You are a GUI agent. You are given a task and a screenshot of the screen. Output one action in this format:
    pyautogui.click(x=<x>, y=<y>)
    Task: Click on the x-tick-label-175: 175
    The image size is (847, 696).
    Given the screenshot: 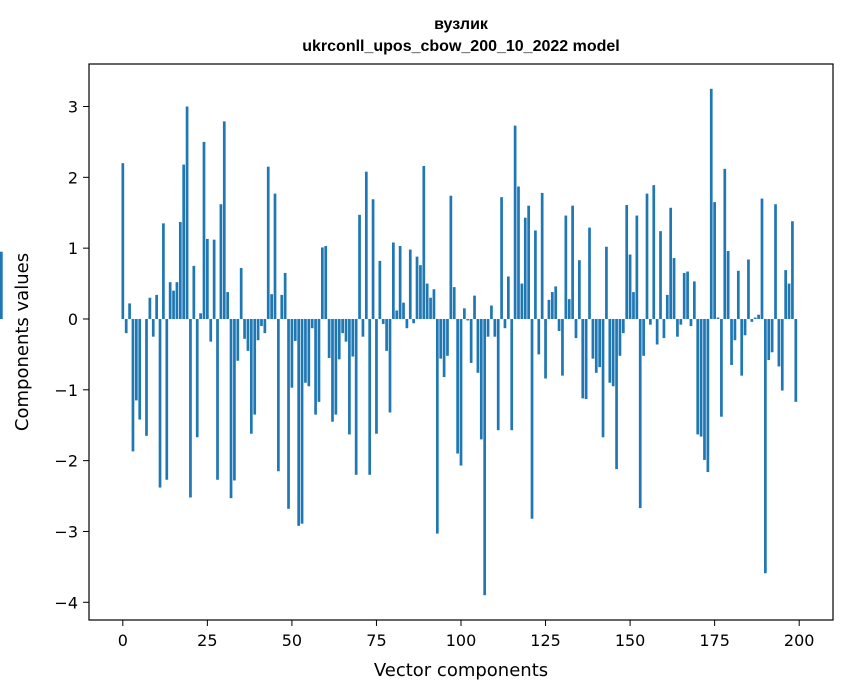 What is the action you would take?
    pyautogui.click(x=714, y=640)
    